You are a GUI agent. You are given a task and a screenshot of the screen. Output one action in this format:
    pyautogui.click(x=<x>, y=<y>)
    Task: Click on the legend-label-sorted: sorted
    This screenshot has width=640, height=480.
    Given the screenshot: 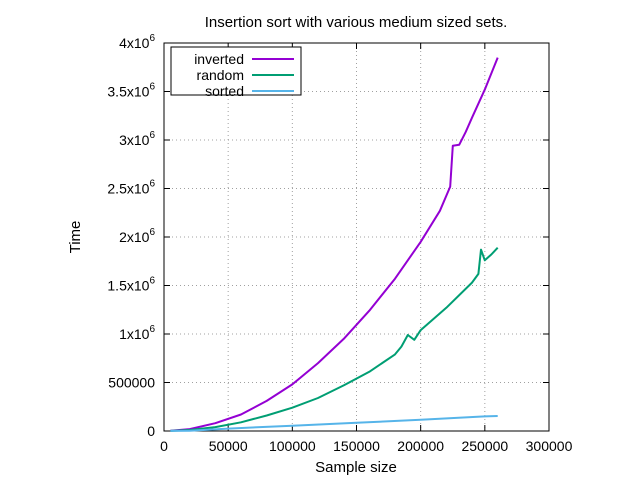 What is the action you would take?
    pyautogui.click(x=224, y=91)
    